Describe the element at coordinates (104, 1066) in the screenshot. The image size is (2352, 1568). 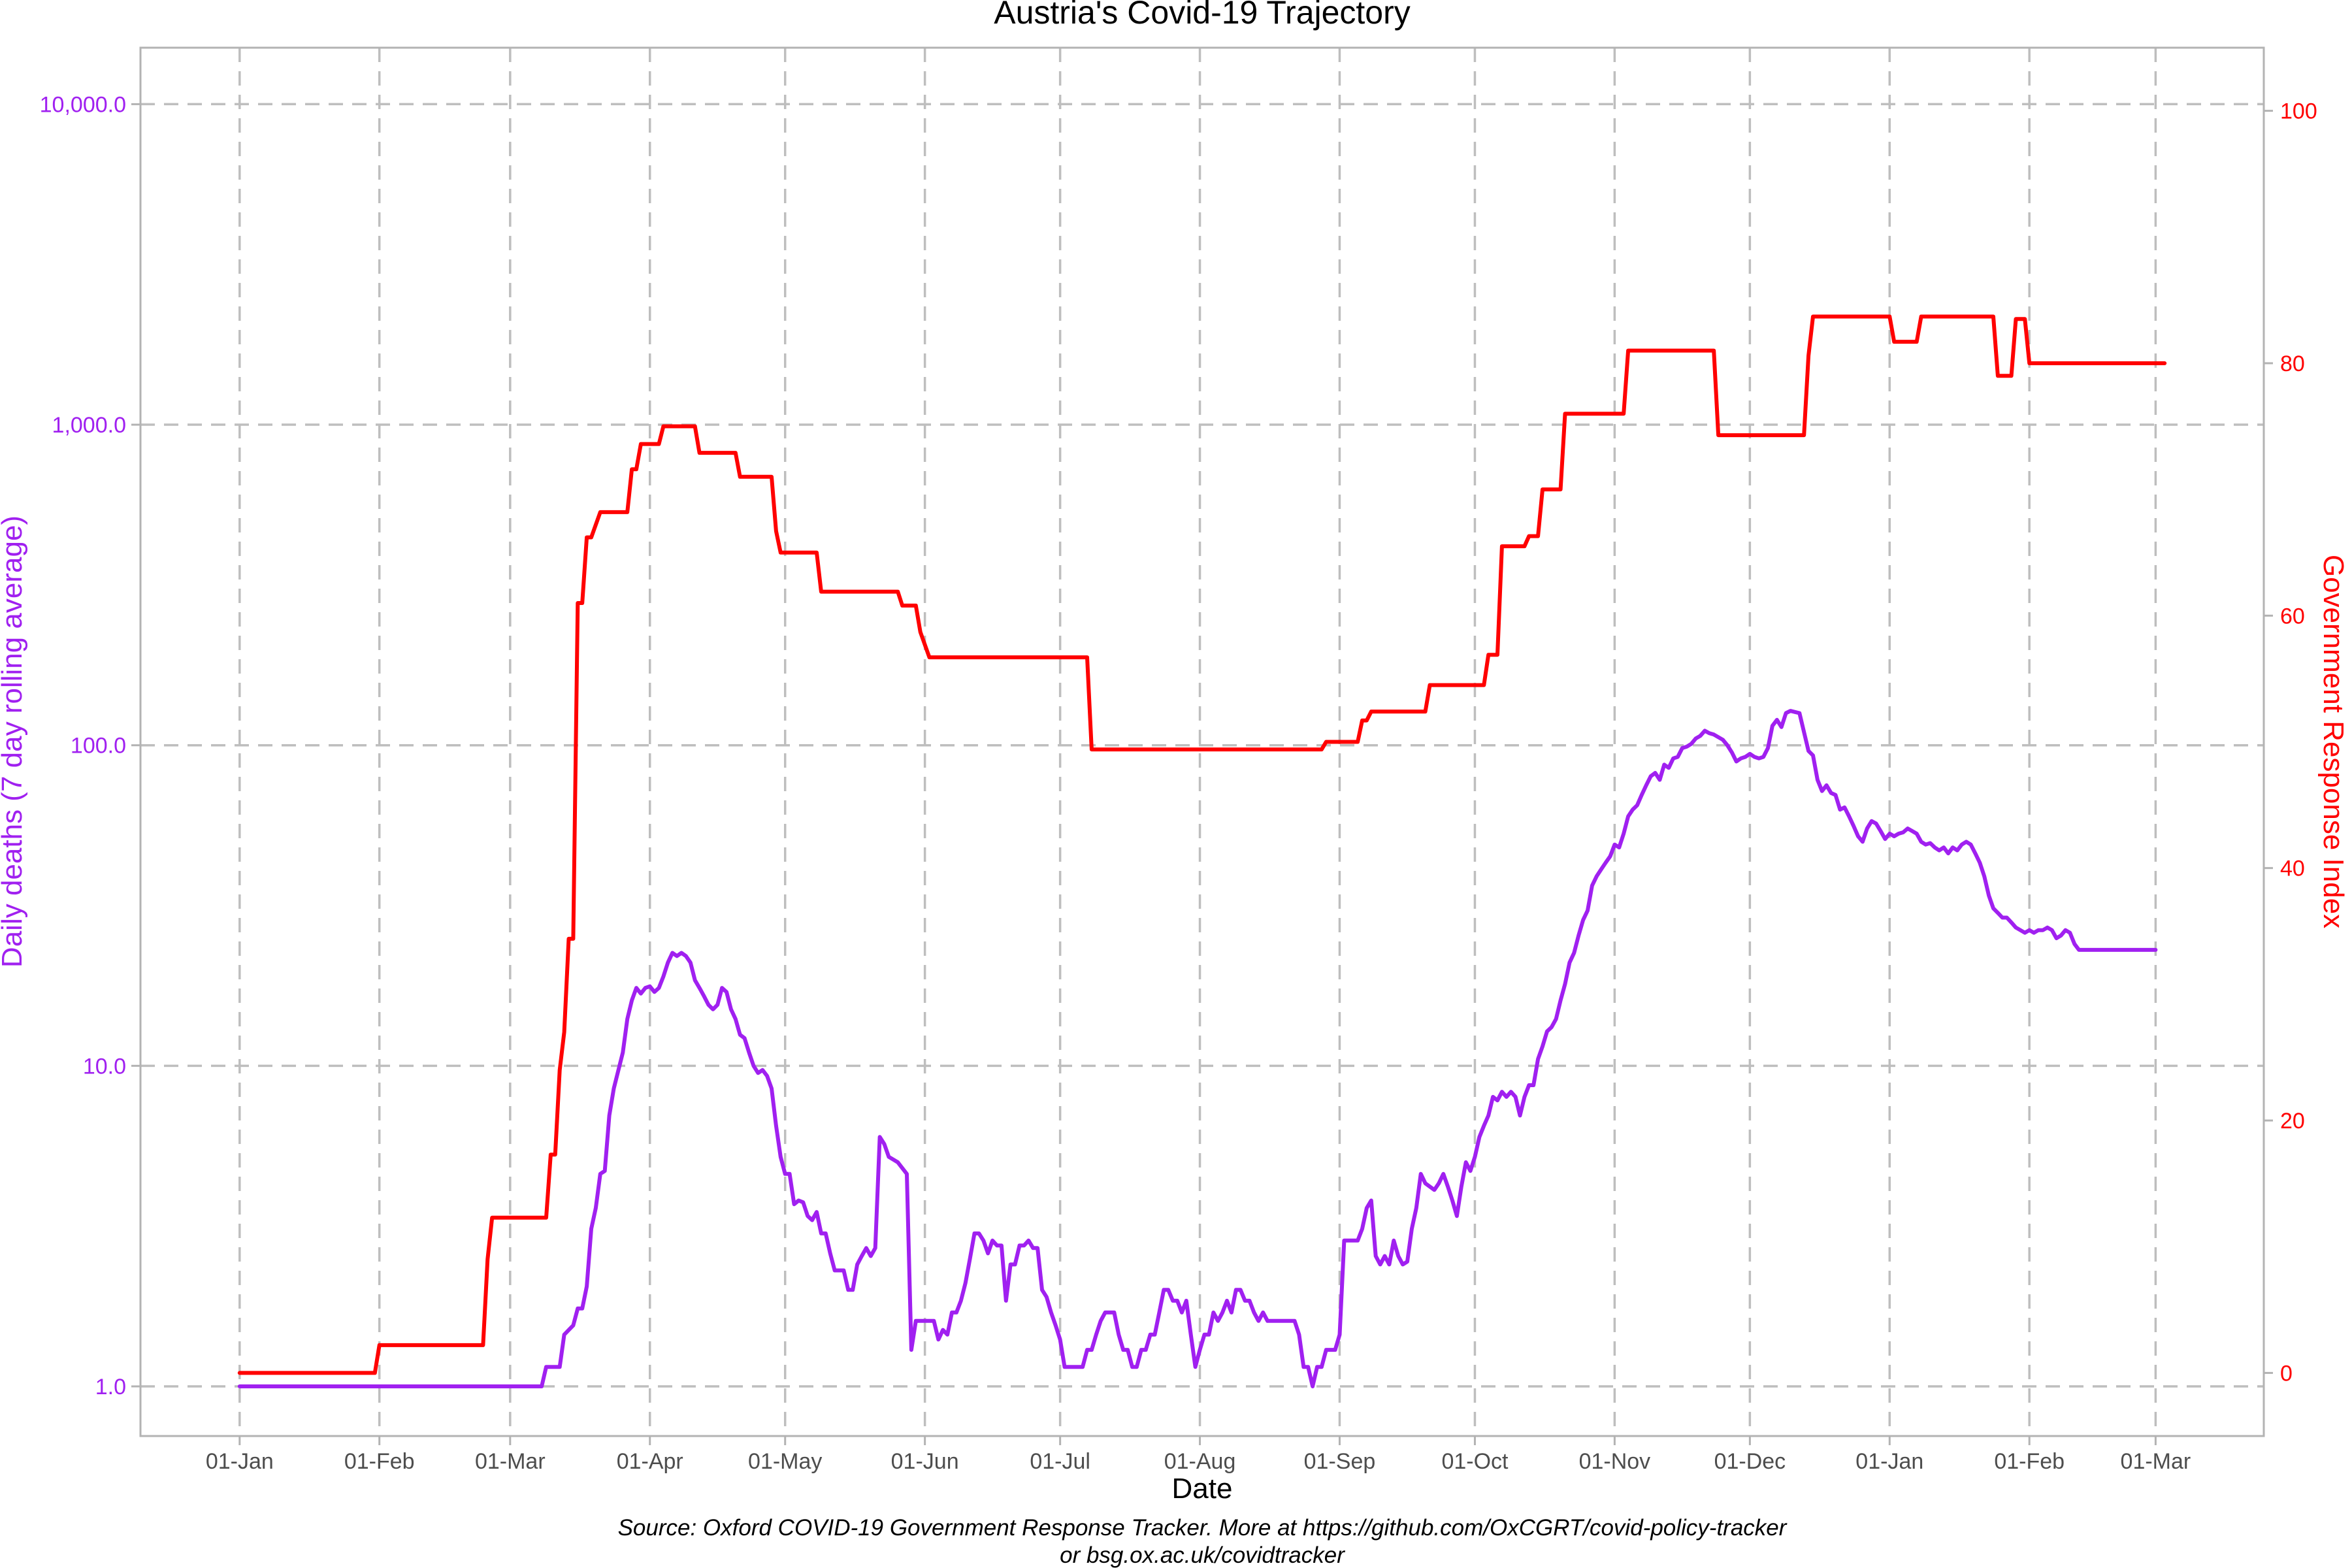
I see `left-tick-label: 10.0` at that location.